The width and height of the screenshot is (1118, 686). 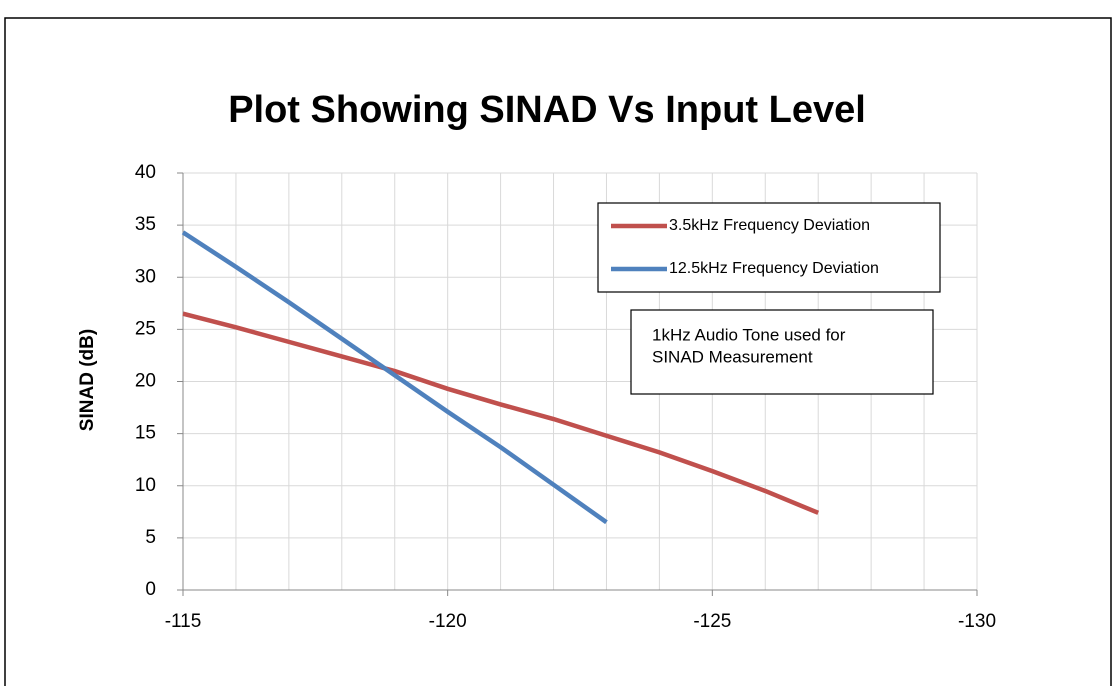 What do you see at coordinates (712, 621) in the screenshot?
I see `x-tick-label: -125` at bounding box center [712, 621].